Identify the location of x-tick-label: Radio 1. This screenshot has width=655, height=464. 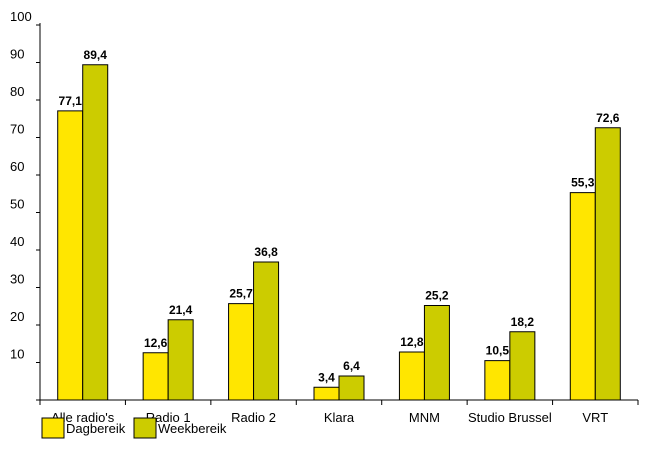
(168, 417).